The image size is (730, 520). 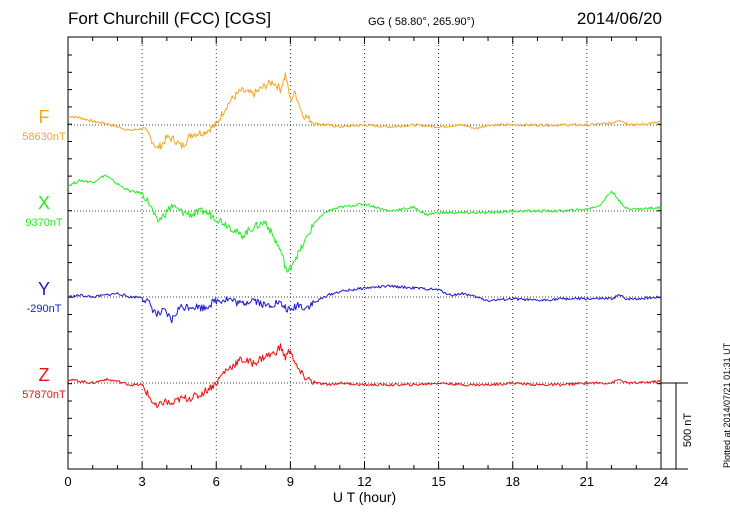 I want to click on series-name-z: Z, so click(x=44, y=375).